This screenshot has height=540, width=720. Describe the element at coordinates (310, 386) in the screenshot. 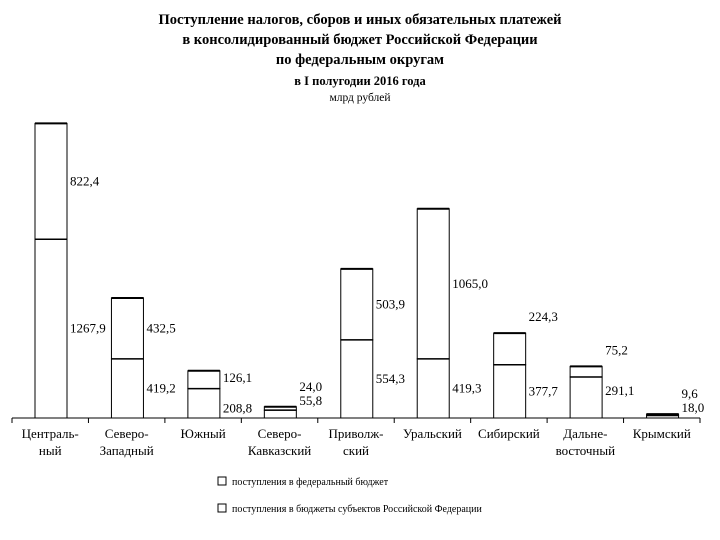

I see `label-federal-3: 24,0` at that location.